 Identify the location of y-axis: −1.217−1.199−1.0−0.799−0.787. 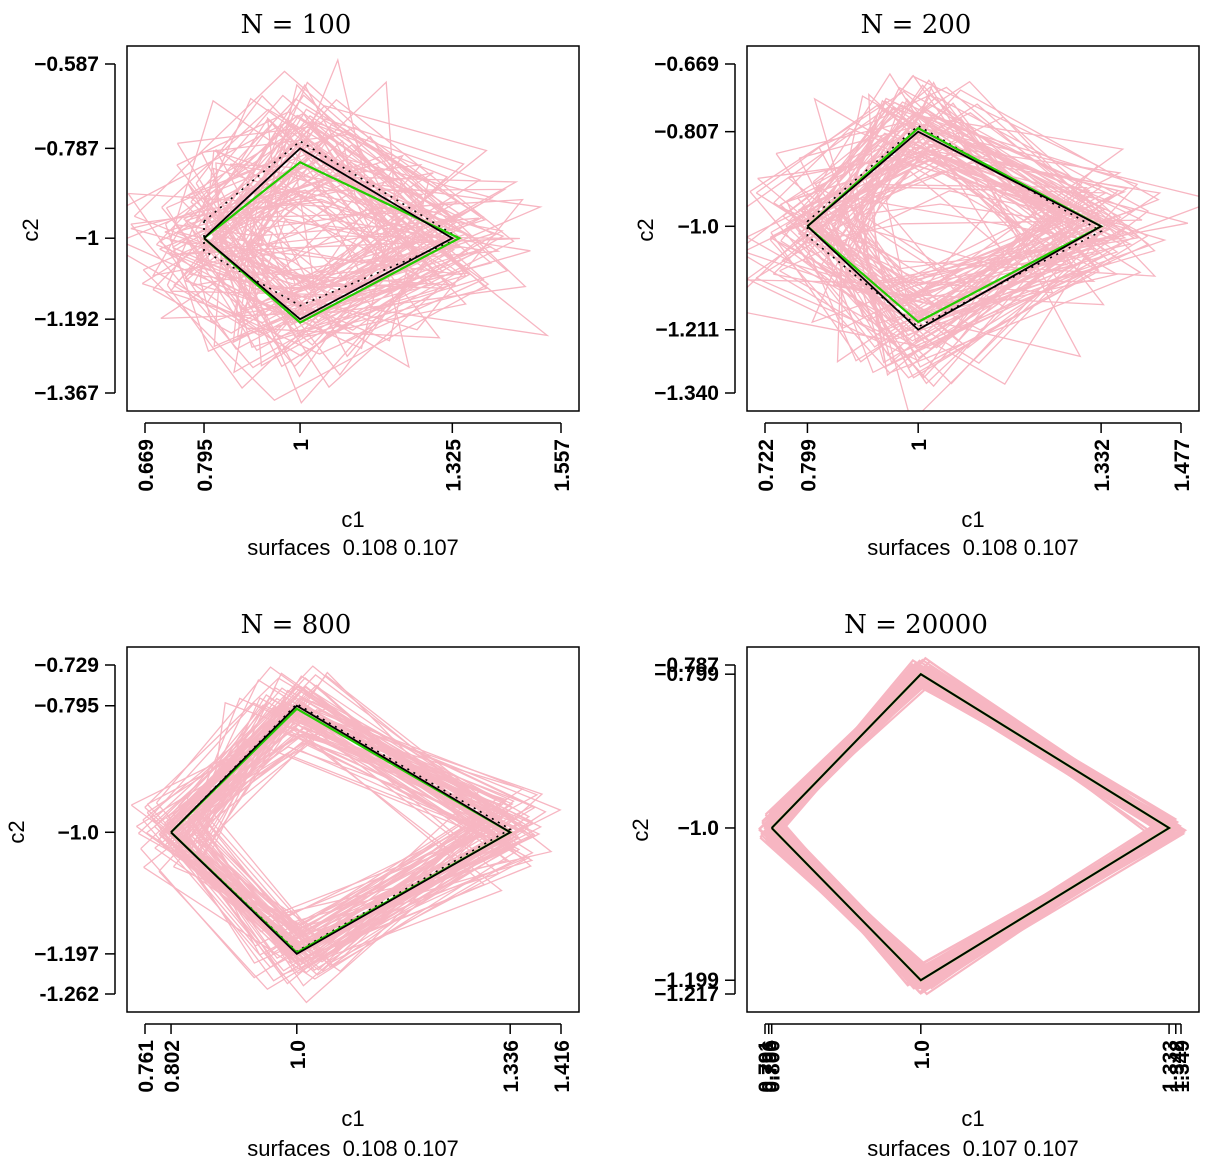
(694, 830).